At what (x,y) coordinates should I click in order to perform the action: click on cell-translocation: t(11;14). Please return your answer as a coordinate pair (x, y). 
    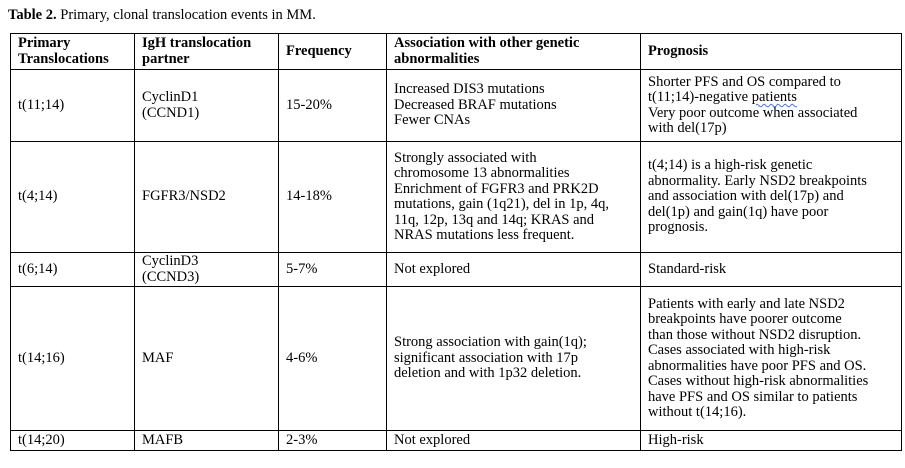
    Looking at the image, I should click on (72, 105).